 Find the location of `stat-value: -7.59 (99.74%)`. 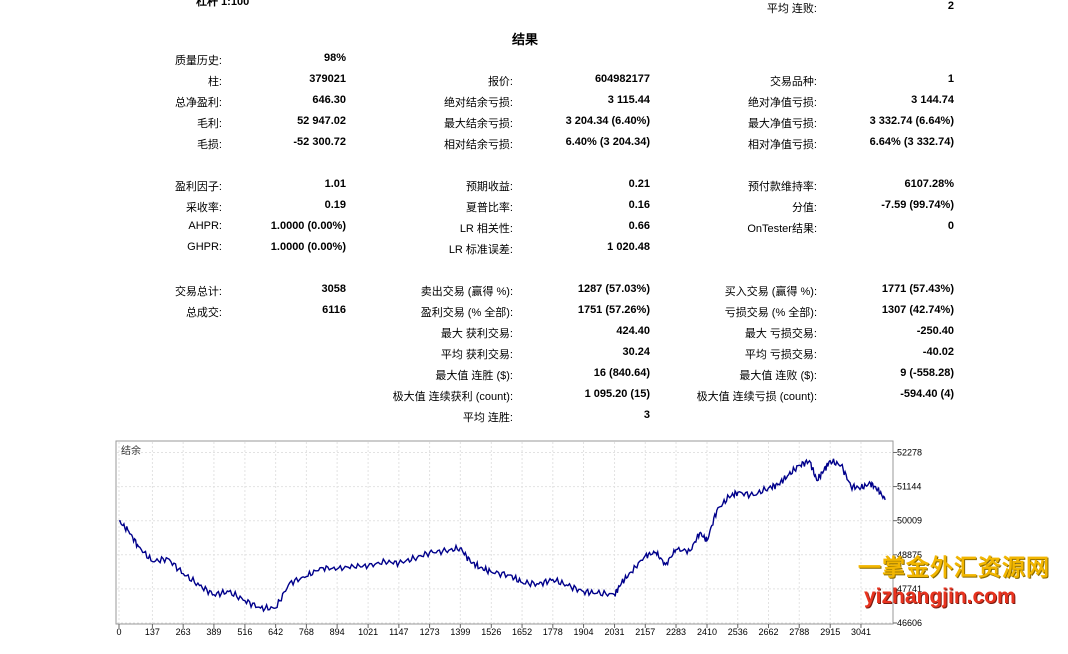

stat-value: -7.59 (99.74%) is located at coordinates (917, 205).